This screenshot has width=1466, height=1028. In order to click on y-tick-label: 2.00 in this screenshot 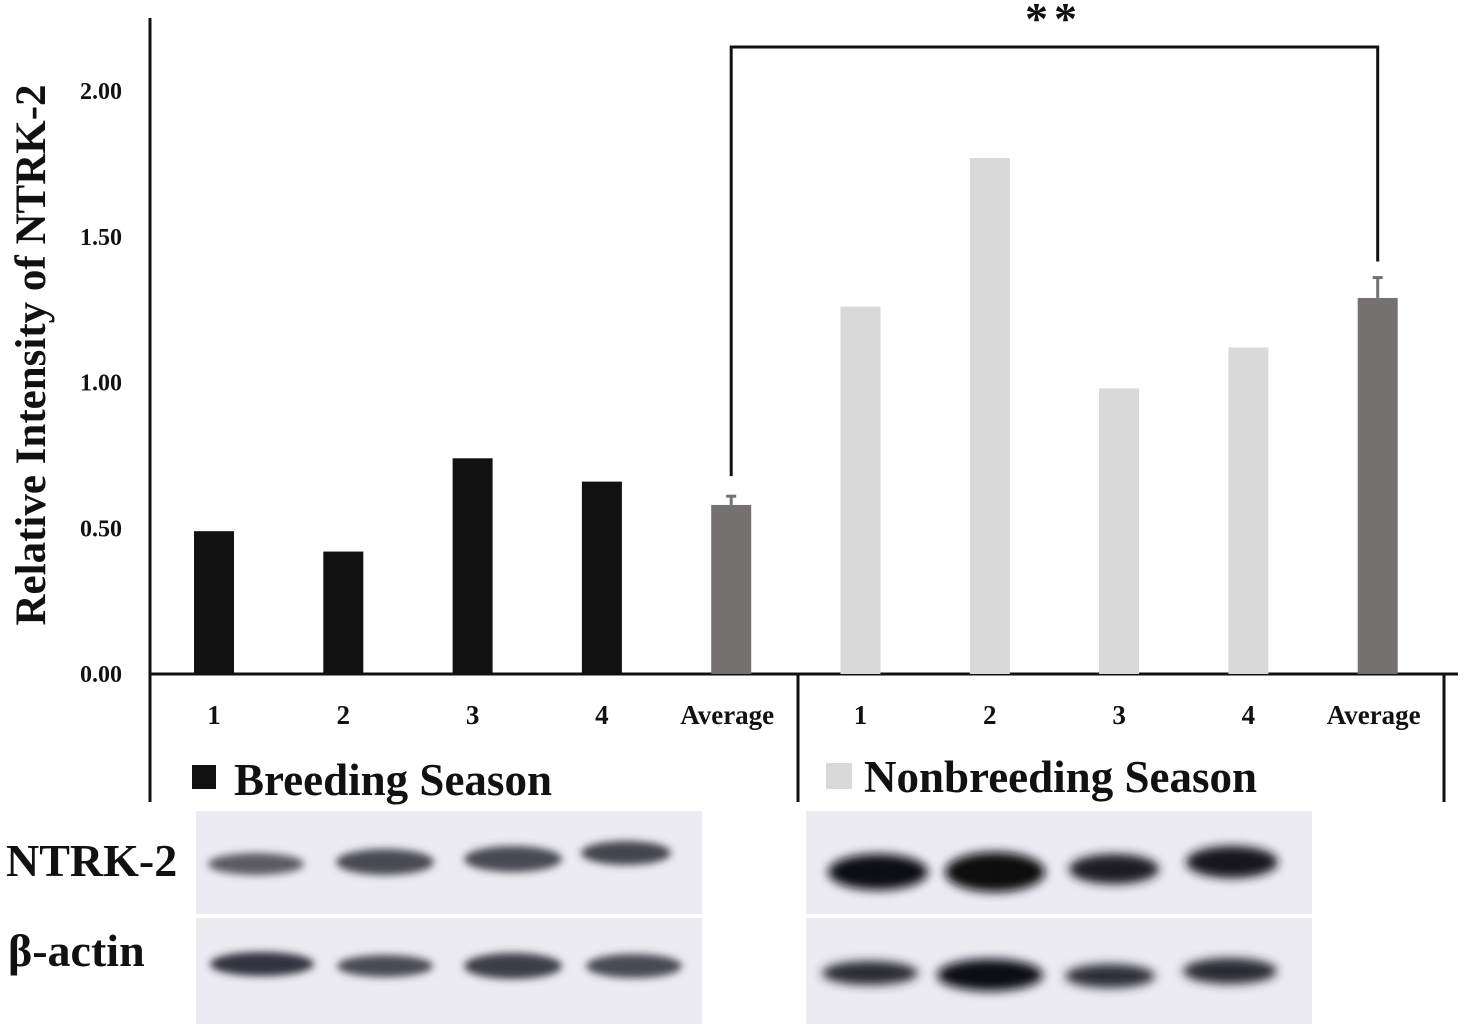, I will do `click(101, 92)`.